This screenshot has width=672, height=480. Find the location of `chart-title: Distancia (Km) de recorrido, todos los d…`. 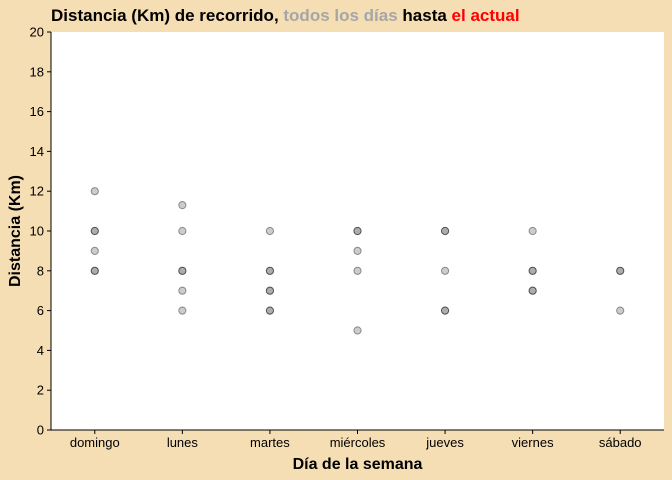

chart-title: Distancia (Km) de recorrido, todos los d… is located at coordinates (285, 15).